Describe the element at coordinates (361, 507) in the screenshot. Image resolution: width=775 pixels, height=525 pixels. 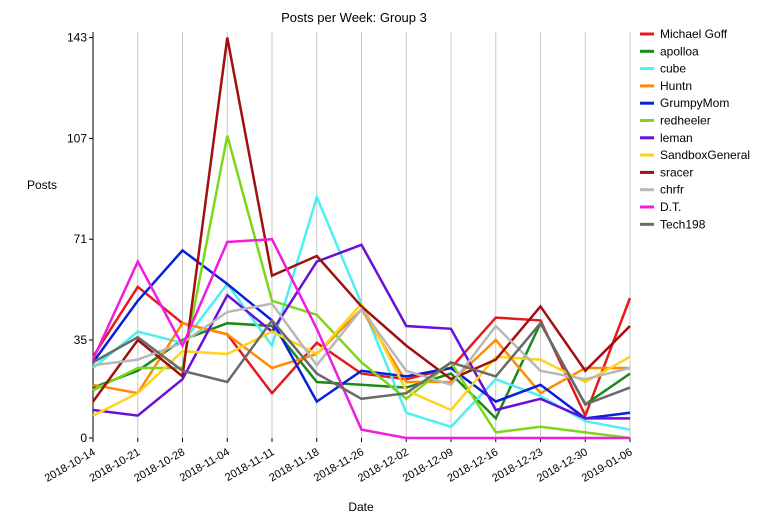
I see `x-axis-label: Date` at that location.